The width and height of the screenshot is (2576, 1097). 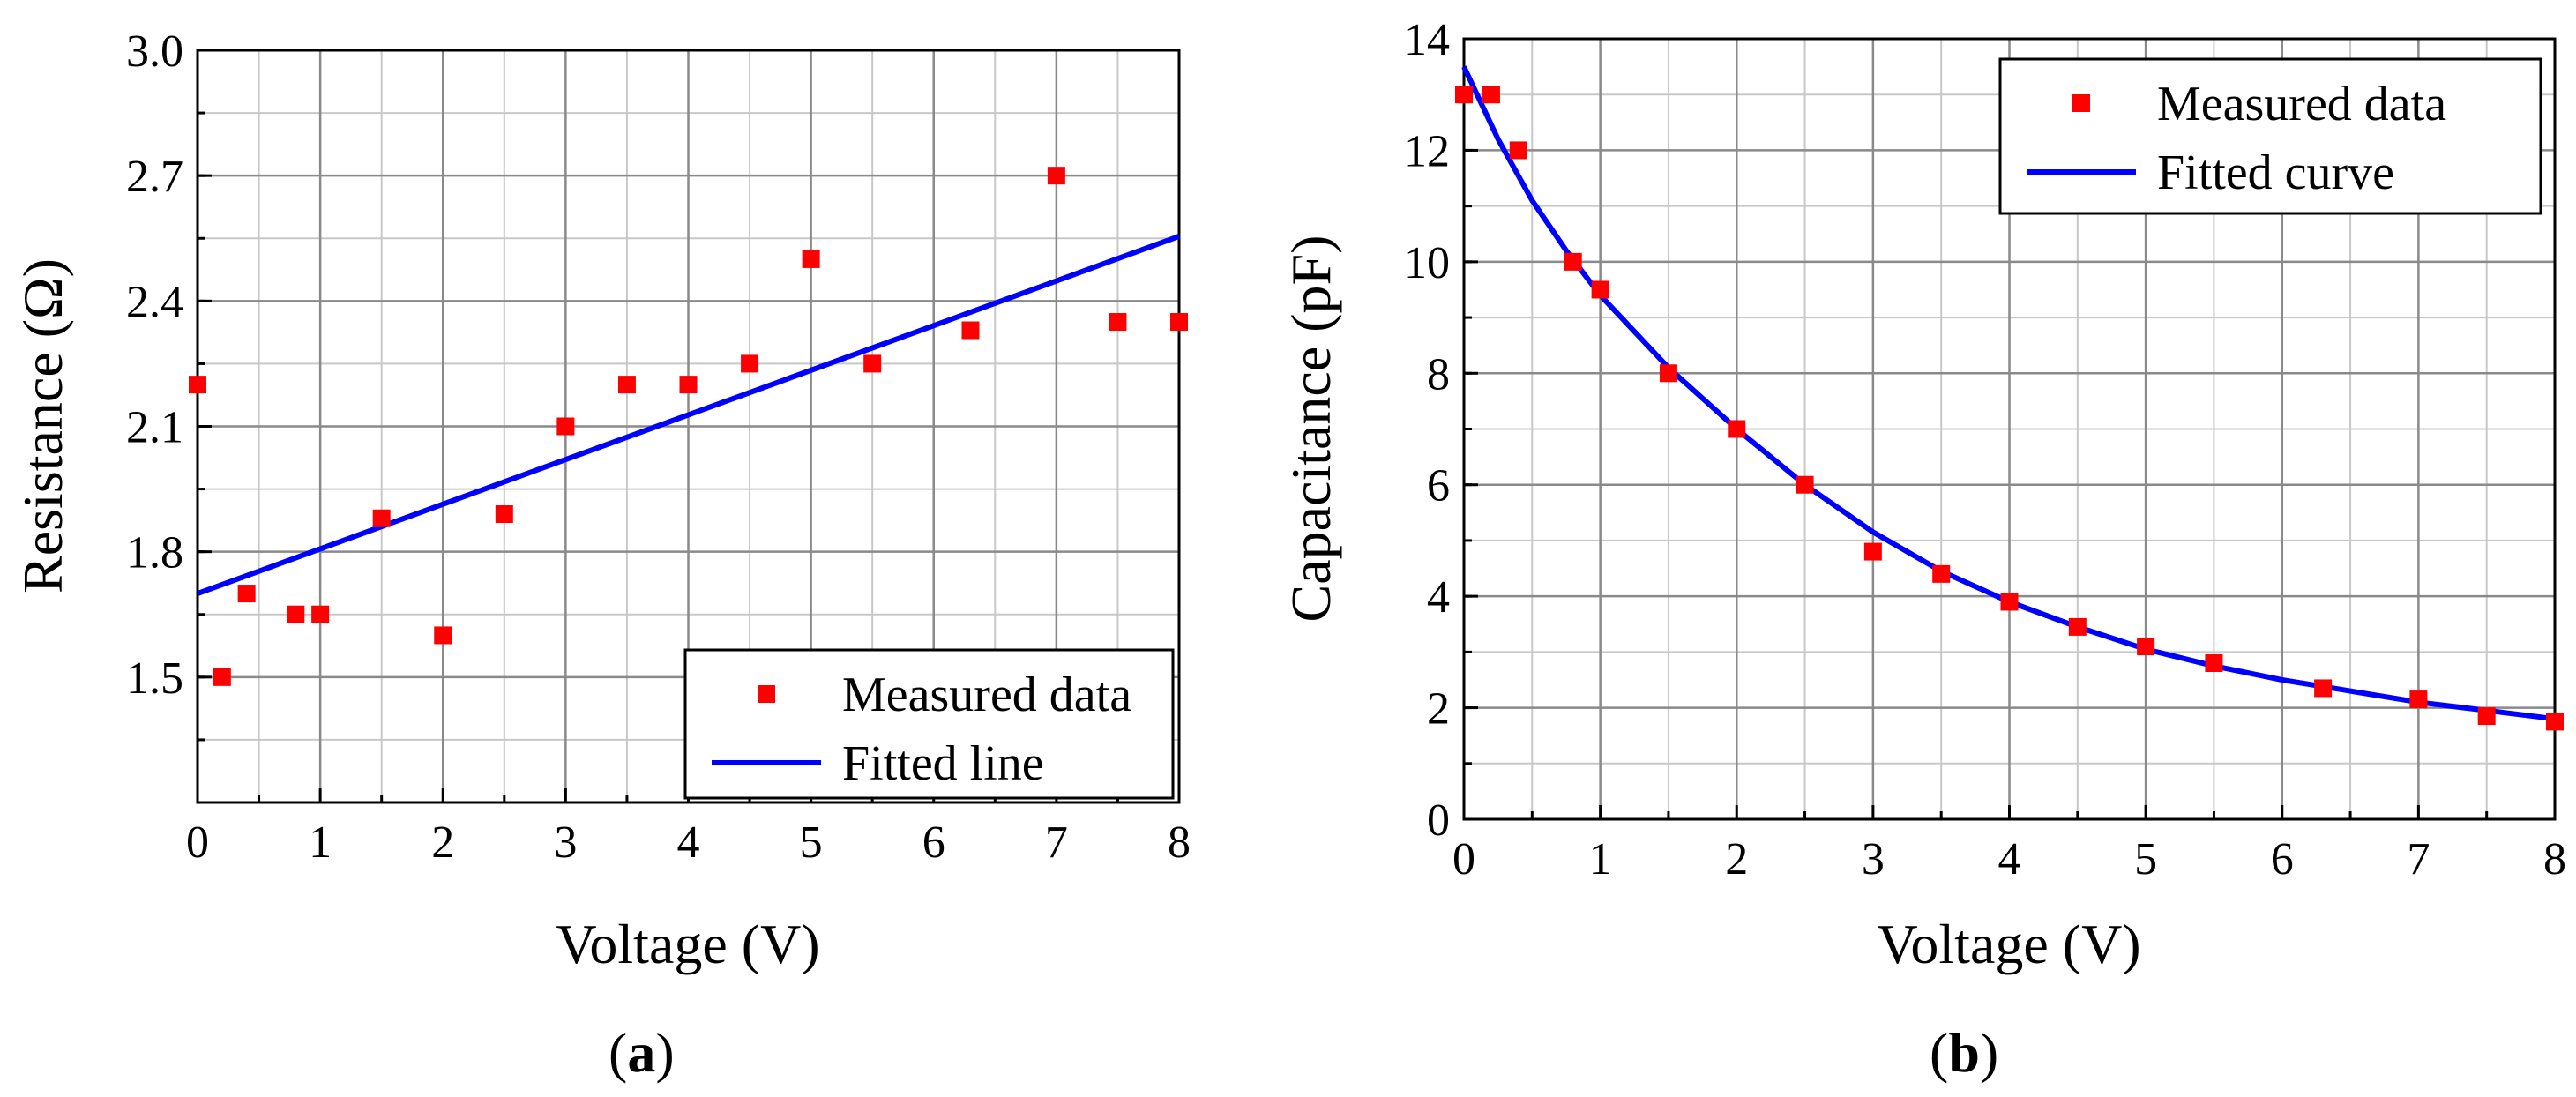 What do you see at coordinates (42, 425) in the screenshot?
I see `y-axis-label: Resistance (Ω)` at bounding box center [42, 425].